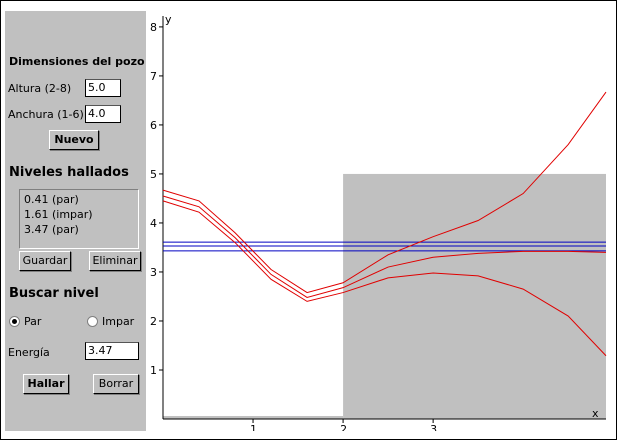 Image resolution: width=617 pixels, height=440 pixels. Describe the element at coordinates (33, 321) in the screenshot. I see `even-label: Par` at that location.